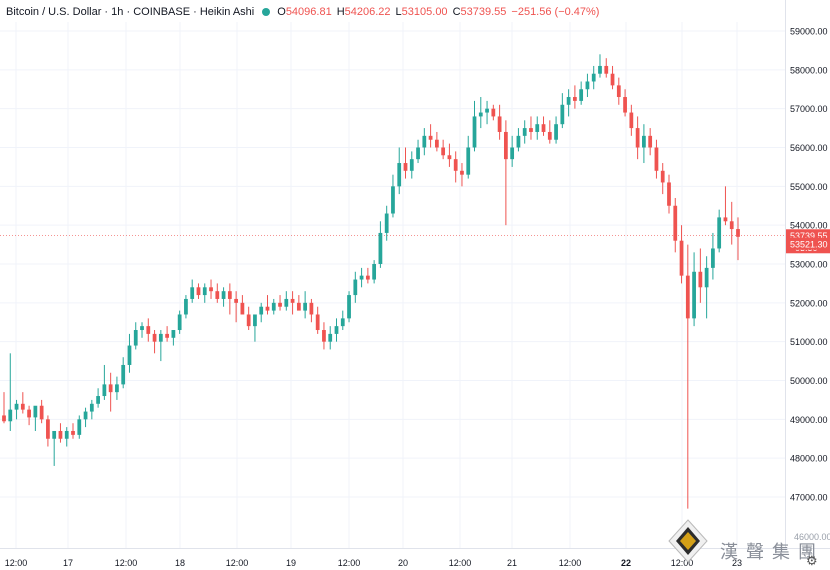  What do you see at coordinates (456, 12) in the screenshot?
I see `close-key: C` at bounding box center [456, 12].